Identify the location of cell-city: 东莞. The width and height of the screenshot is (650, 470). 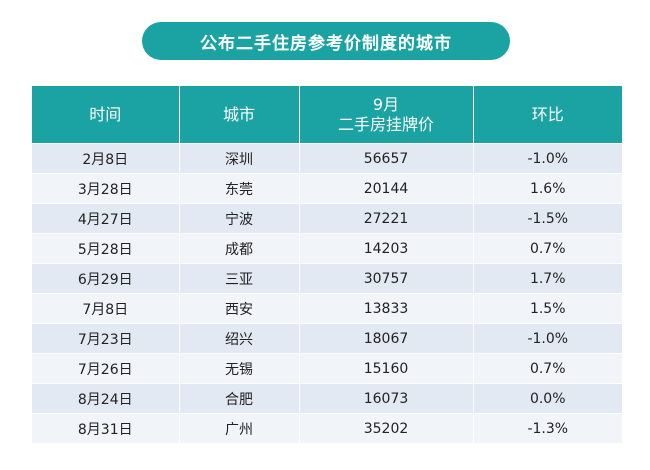
(239, 188).